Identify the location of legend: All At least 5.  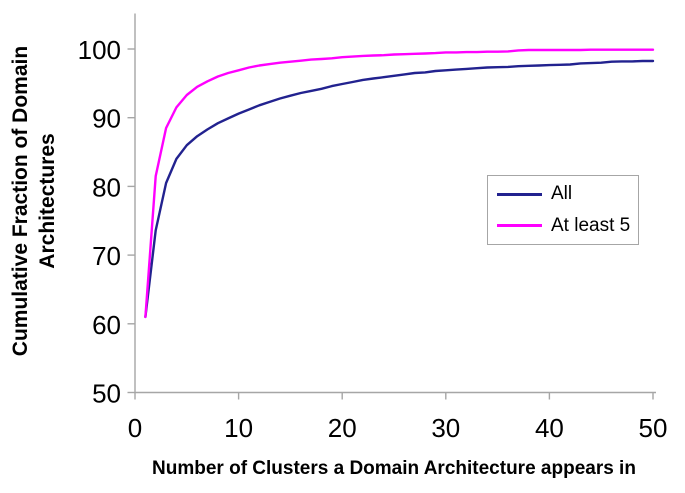
(563, 210).